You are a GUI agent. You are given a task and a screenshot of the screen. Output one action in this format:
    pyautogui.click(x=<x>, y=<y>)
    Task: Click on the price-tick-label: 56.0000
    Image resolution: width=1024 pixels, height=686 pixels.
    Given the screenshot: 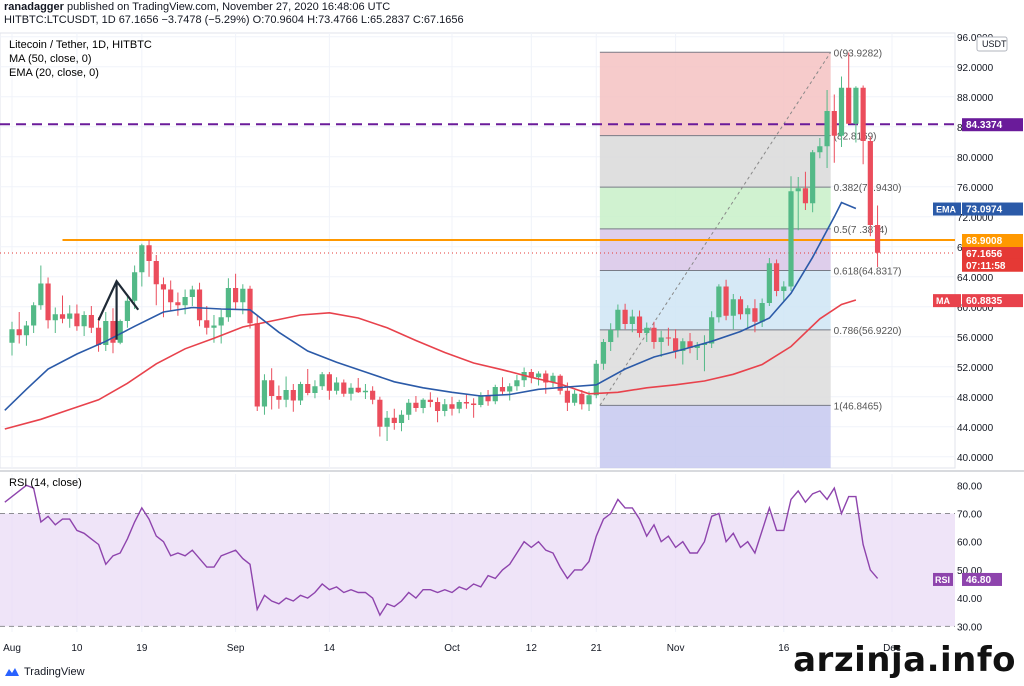 What is the action you would take?
    pyautogui.click(x=975, y=338)
    